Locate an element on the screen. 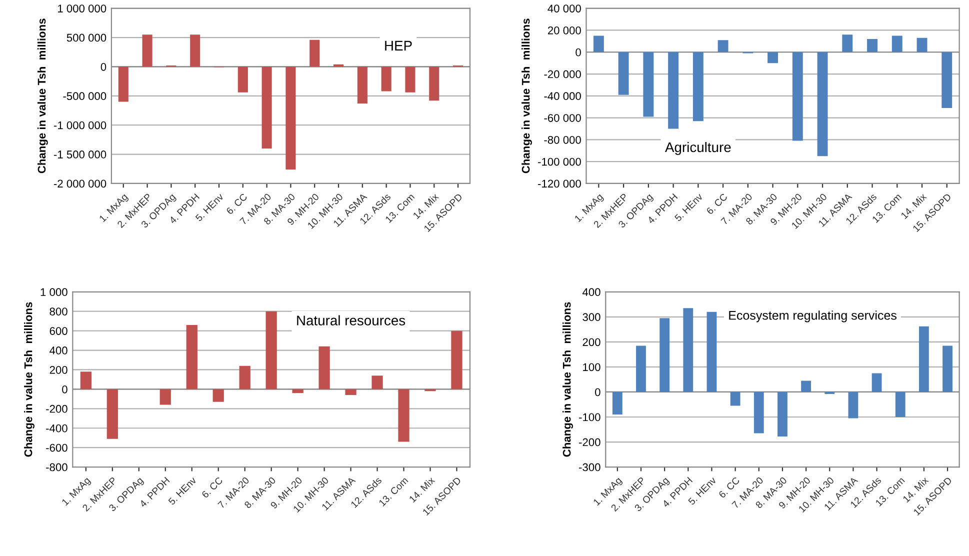 The height and width of the screenshot is (556, 969). y-tick-label: 1 000 000 is located at coordinates (82, 8).